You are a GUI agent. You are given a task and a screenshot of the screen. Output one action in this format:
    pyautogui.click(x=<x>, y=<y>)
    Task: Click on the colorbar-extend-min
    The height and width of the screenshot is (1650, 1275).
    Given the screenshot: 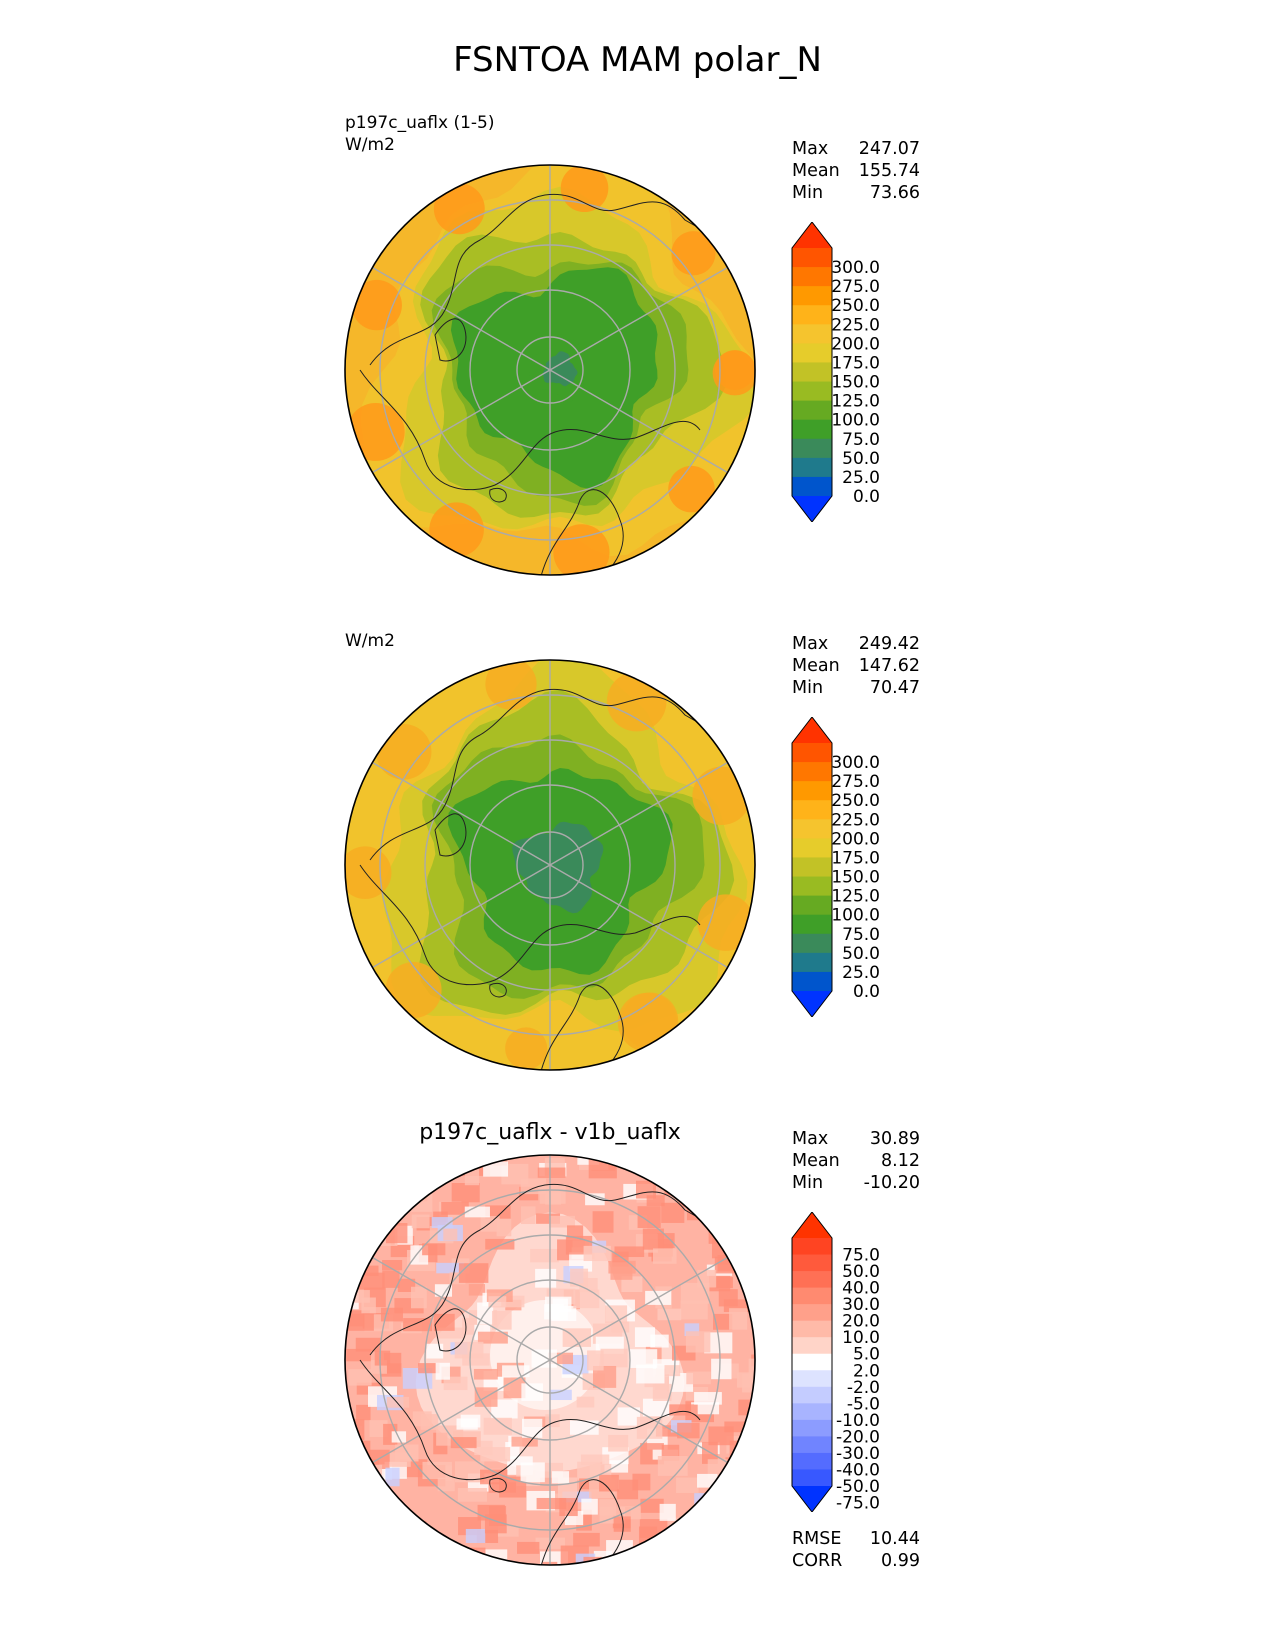 What is the action you would take?
    pyautogui.click(x=812, y=1004)
    